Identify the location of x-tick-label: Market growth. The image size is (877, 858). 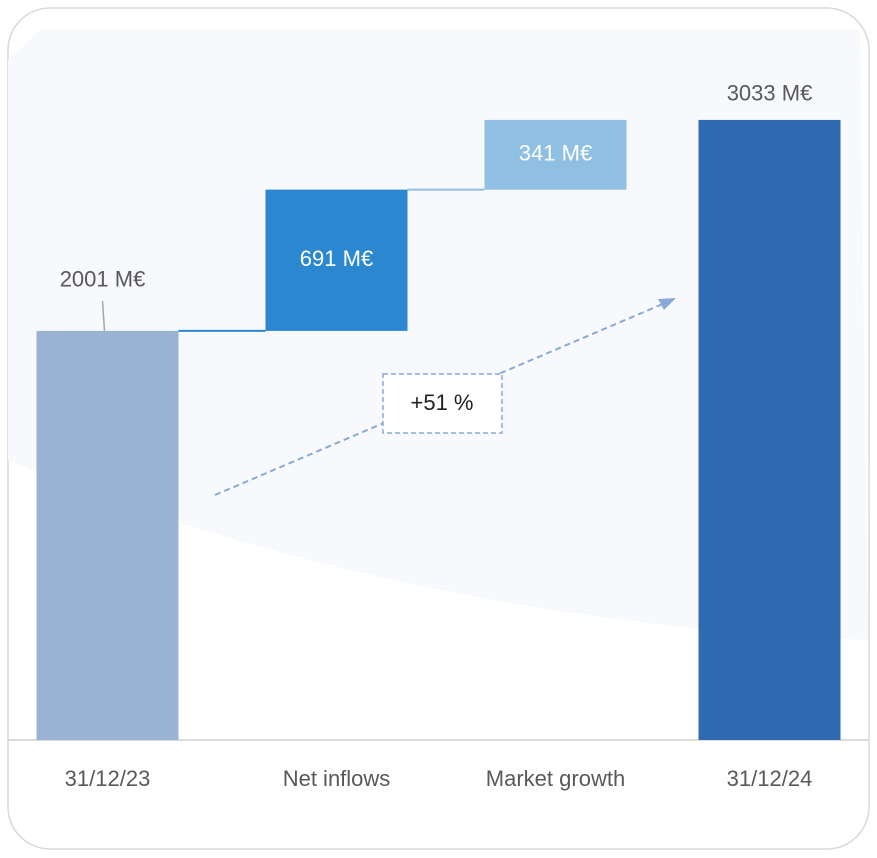
(555, 778).